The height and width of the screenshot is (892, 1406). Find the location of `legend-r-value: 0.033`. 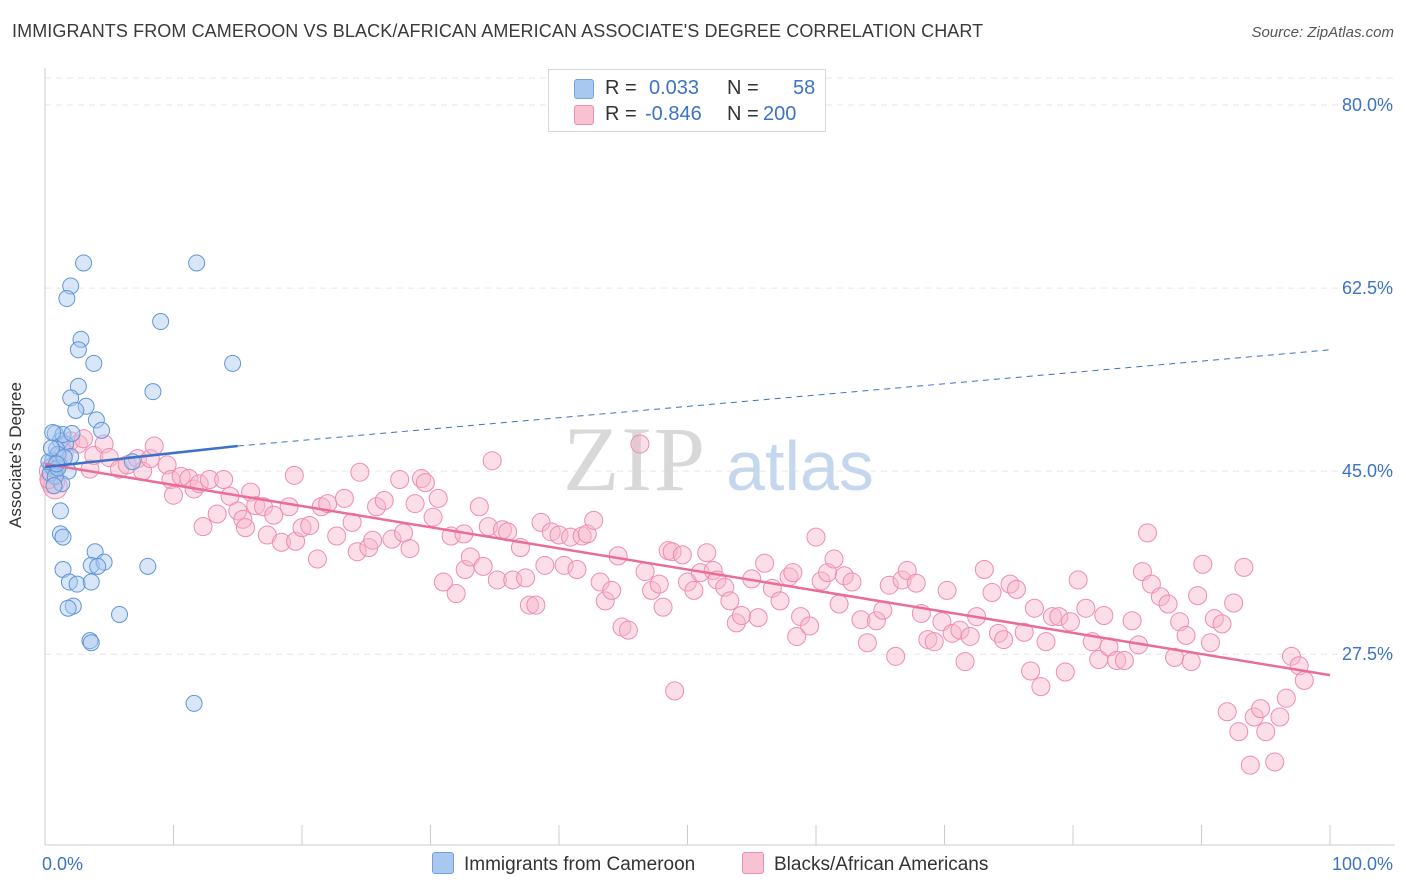

legend-r-value: 0.033 is located at coordinates (674, 88).